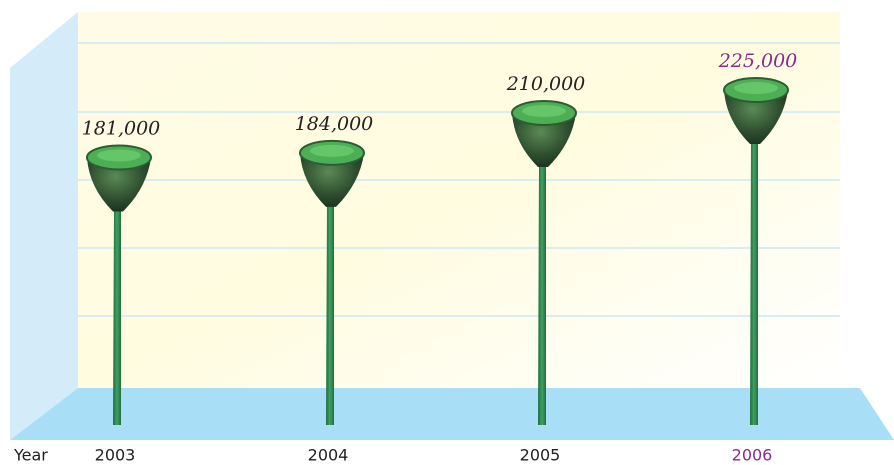 The height and width of the screenshot is (465, 894). What do you see at coordinates (121, 128) in the screenshot?
I see `value-label: 181,000` at bounding box center [121, 128].